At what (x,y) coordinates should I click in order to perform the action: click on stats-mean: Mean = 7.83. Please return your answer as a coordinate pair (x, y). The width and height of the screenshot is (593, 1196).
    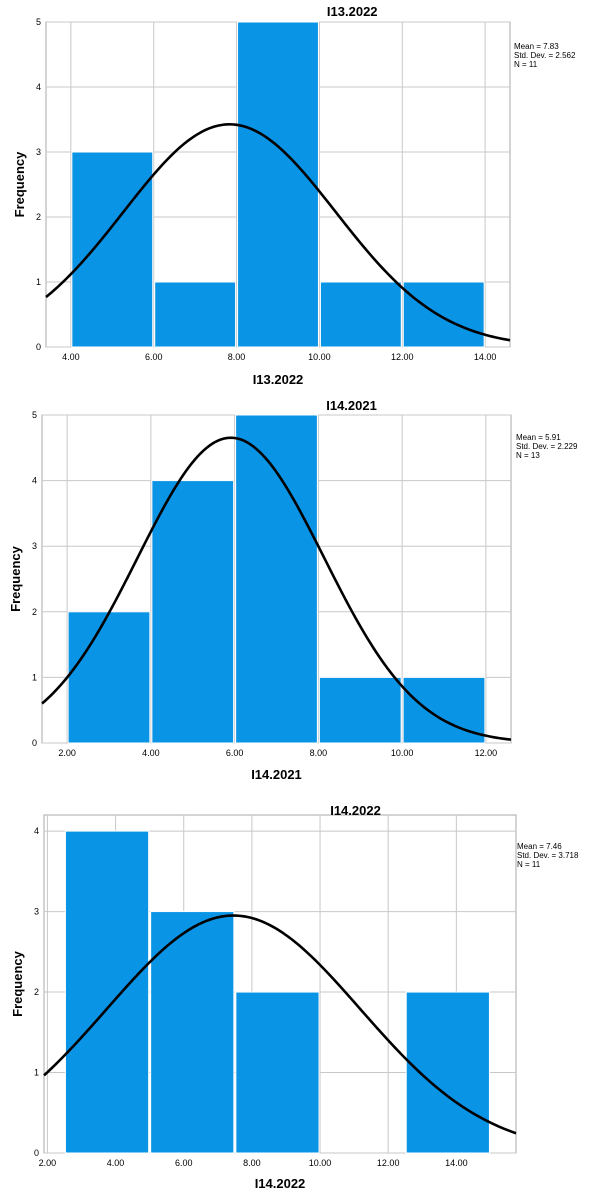
    Looking at the image, I should click on (536, 46).